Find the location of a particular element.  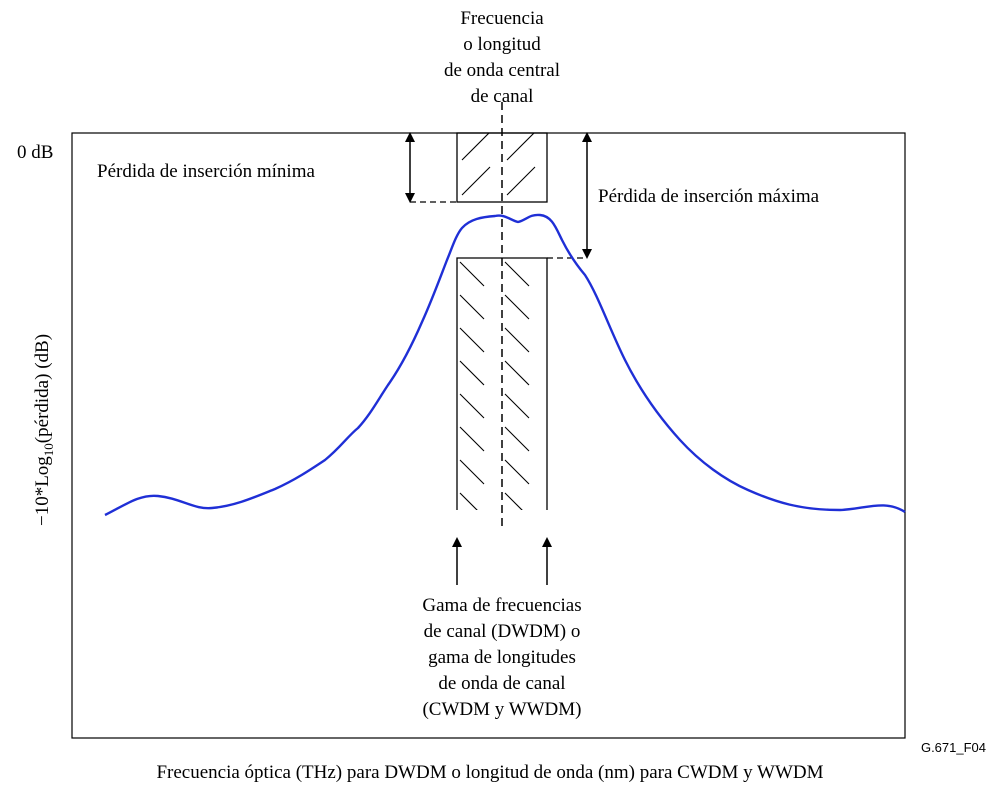

min-loss-label: Pérdida de inserción mínima is located at coordinates (206, 171).